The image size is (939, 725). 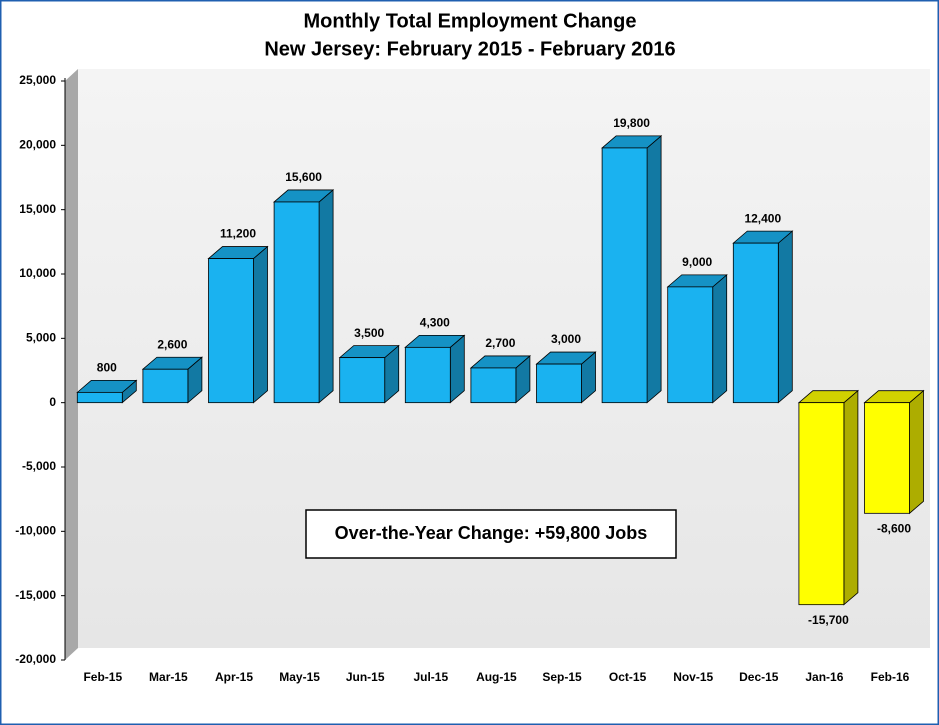 I want to click on y-tick-label: -5,000, so click(x=39, y=466).